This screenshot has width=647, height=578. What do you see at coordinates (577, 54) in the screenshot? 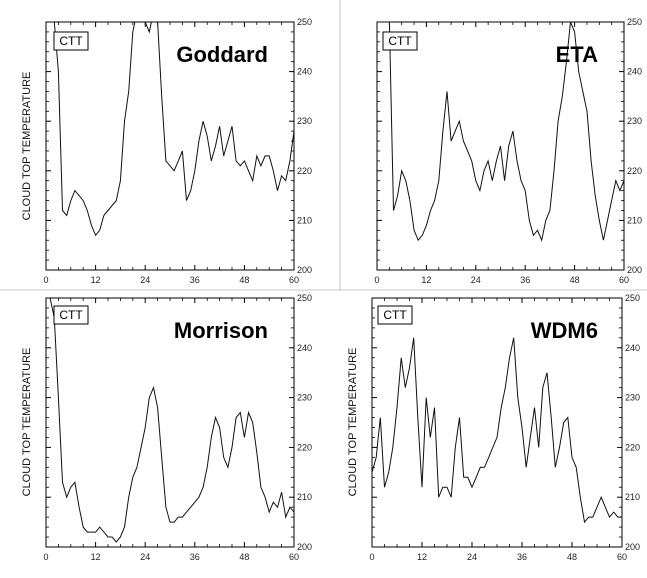
I see `panel-title: ETA` at bounding box center [577, 54].